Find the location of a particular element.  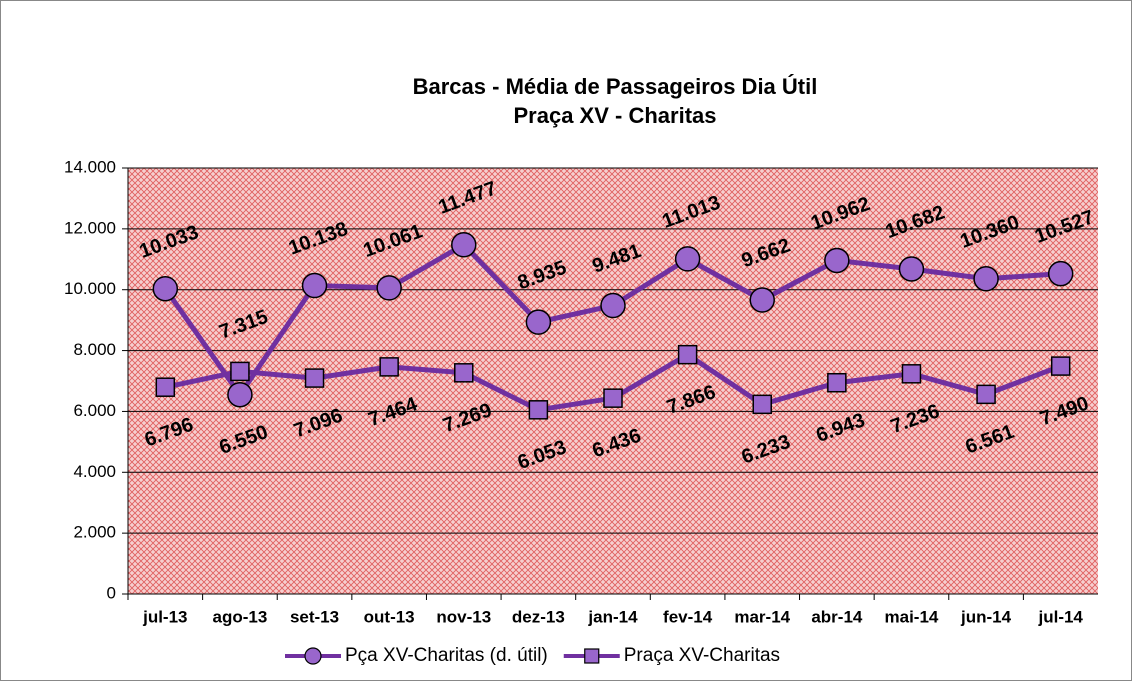

x-tick-label: ago-13 is located at coordinates (240, 616).